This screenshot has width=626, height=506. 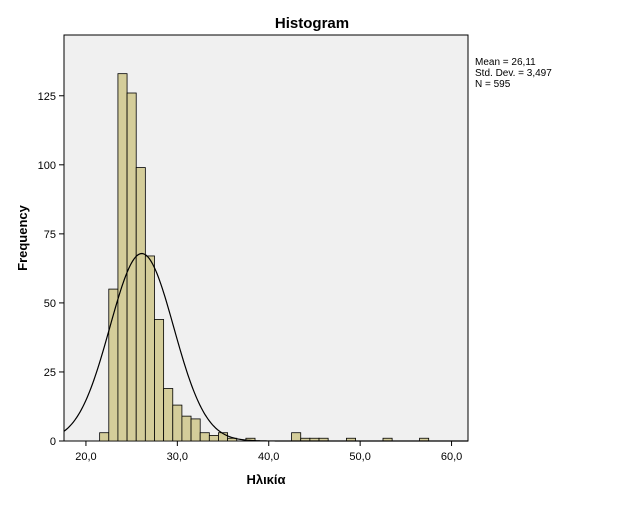 I want to click on x-tick-label: 50,0, so click(x=359, y=457).